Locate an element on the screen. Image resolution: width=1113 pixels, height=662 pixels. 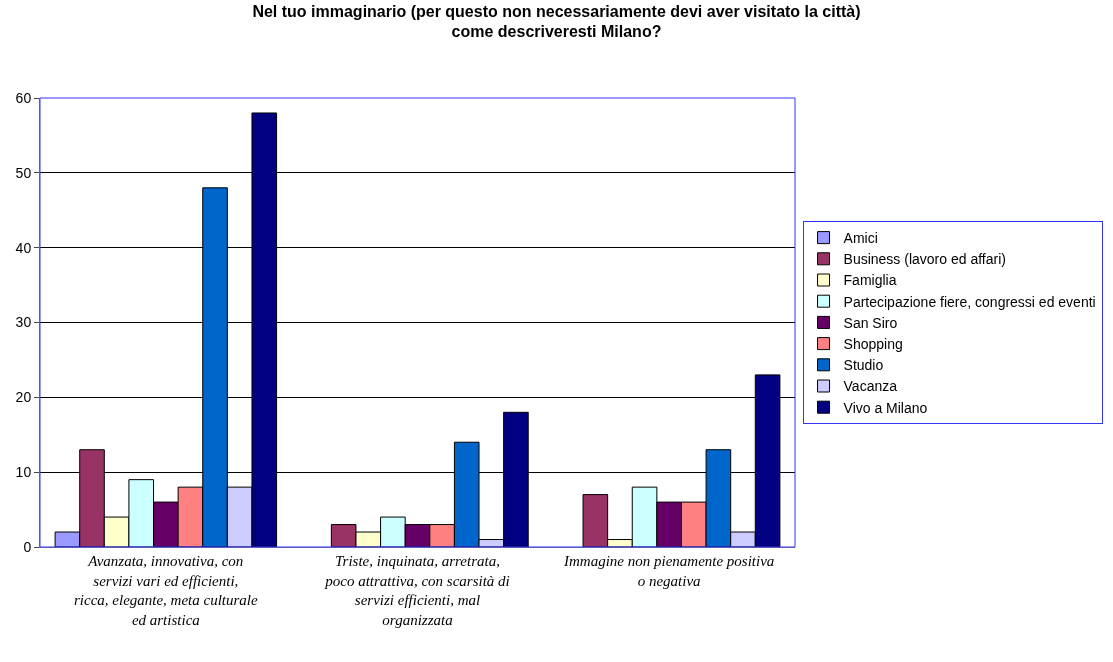
legend-label: Shopping is located at coordinates (873, 344).